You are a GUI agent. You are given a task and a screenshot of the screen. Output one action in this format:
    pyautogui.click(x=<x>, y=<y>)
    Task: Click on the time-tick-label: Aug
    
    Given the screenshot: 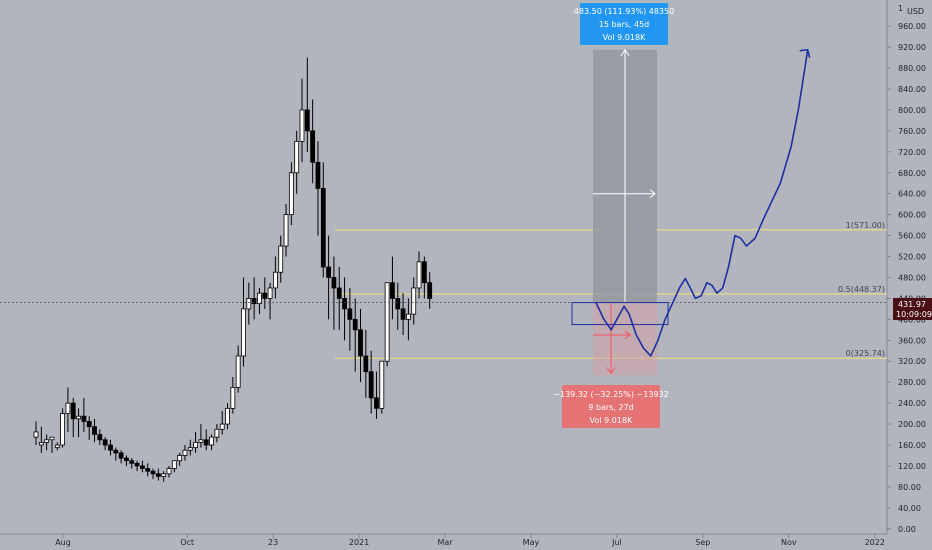 What is the action you would take?
    pyautogui.click(x=63, y=542)
    